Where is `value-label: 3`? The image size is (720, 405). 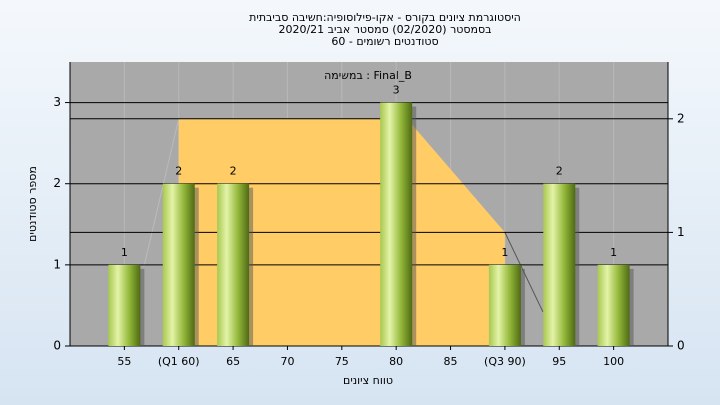 value-label: 3 is located at coordinates (396, 90).